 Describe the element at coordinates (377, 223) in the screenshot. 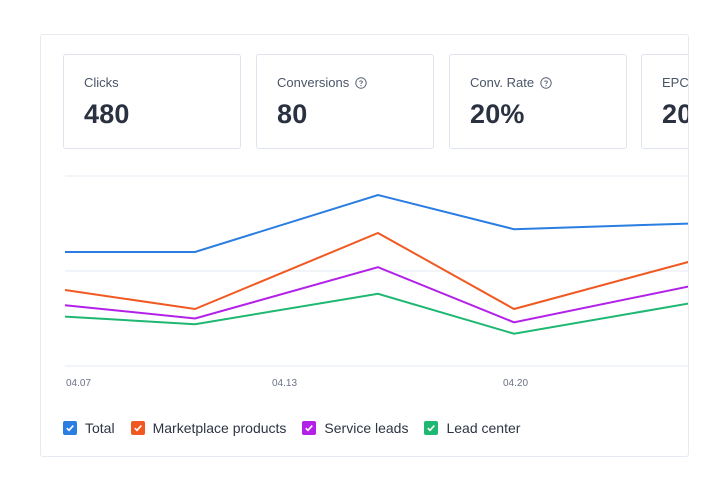

I see `series-line-total` at that location.